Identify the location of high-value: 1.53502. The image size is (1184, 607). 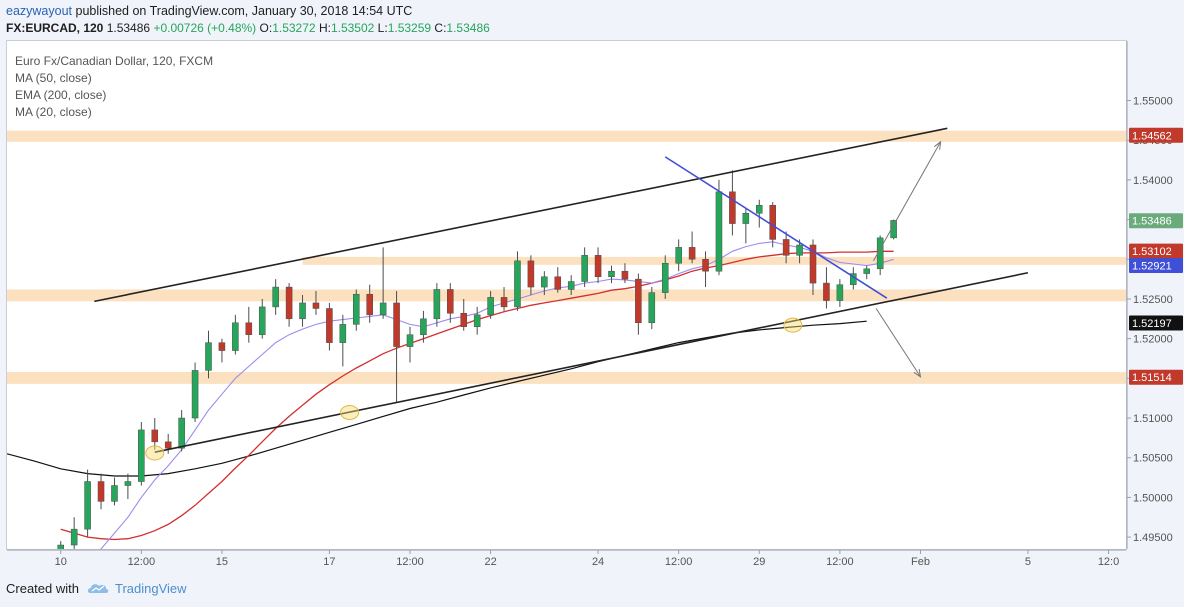
(352, 28).